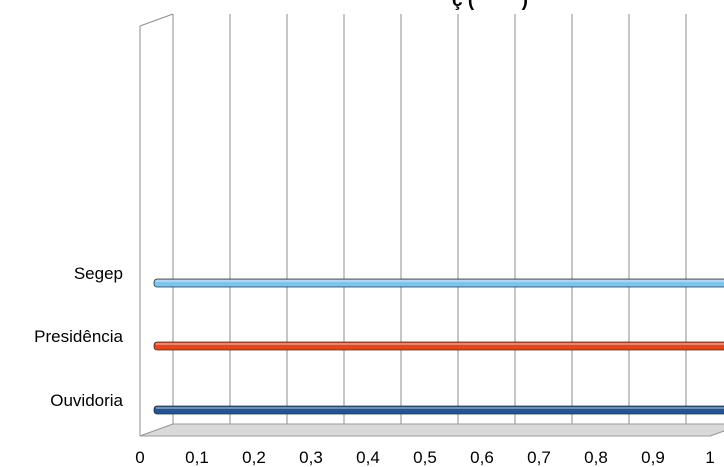 The height and width of the screenshot is (467, 724). What do you see at coordinates (311, 457) in the screenshot?
I see `x-tick-label: 0,3` at bounding box center [311, 457].